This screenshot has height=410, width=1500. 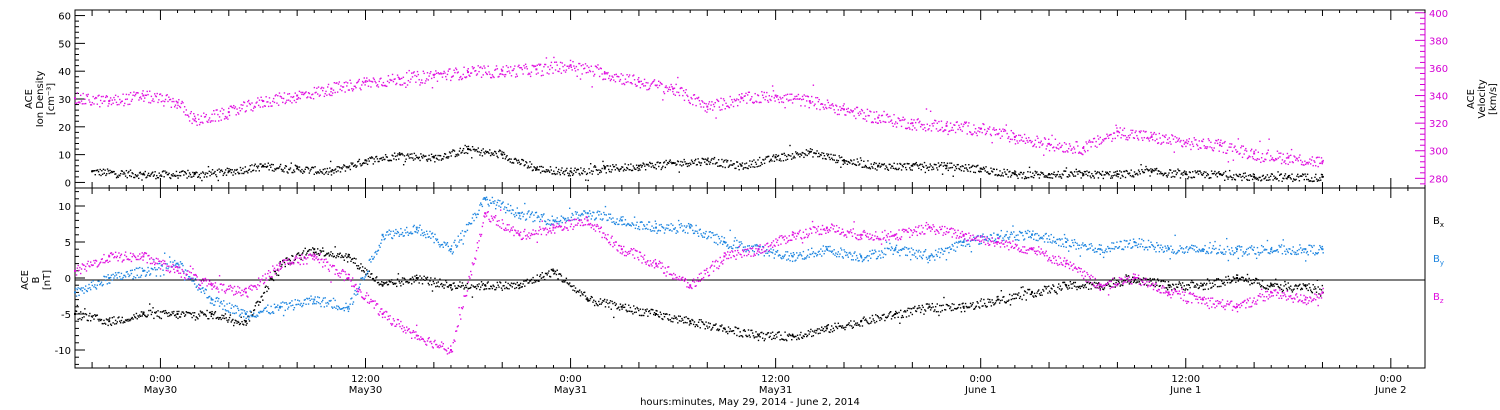 What do you see at coordinates (1391, 379) in the screenshot?
I see `time-tick-label: 0:00` at bounding box center [1391, 379].